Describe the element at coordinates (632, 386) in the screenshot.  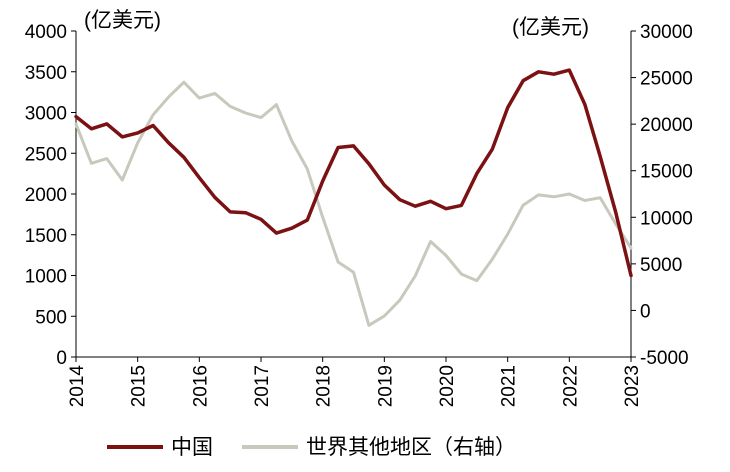
I see `x-tick-label: 2023` at that location.